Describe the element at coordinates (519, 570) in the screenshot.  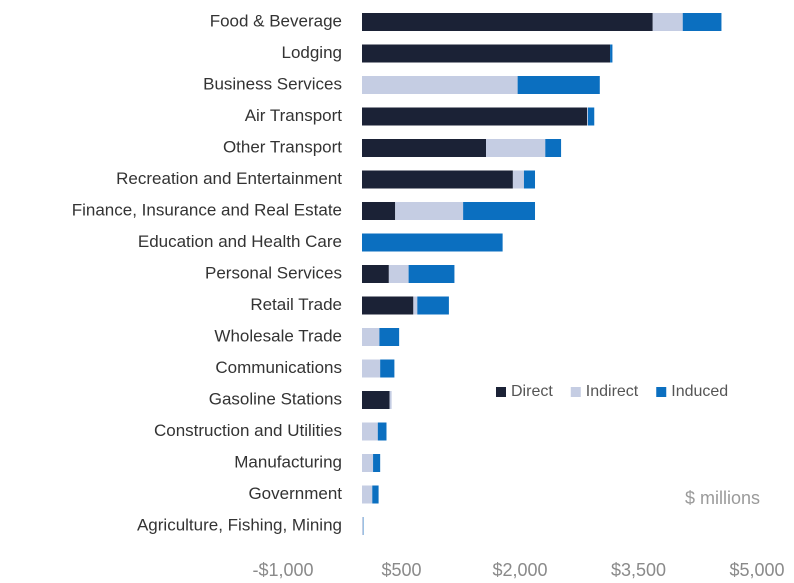
I see `x-tick-label: $2,000` at that location.